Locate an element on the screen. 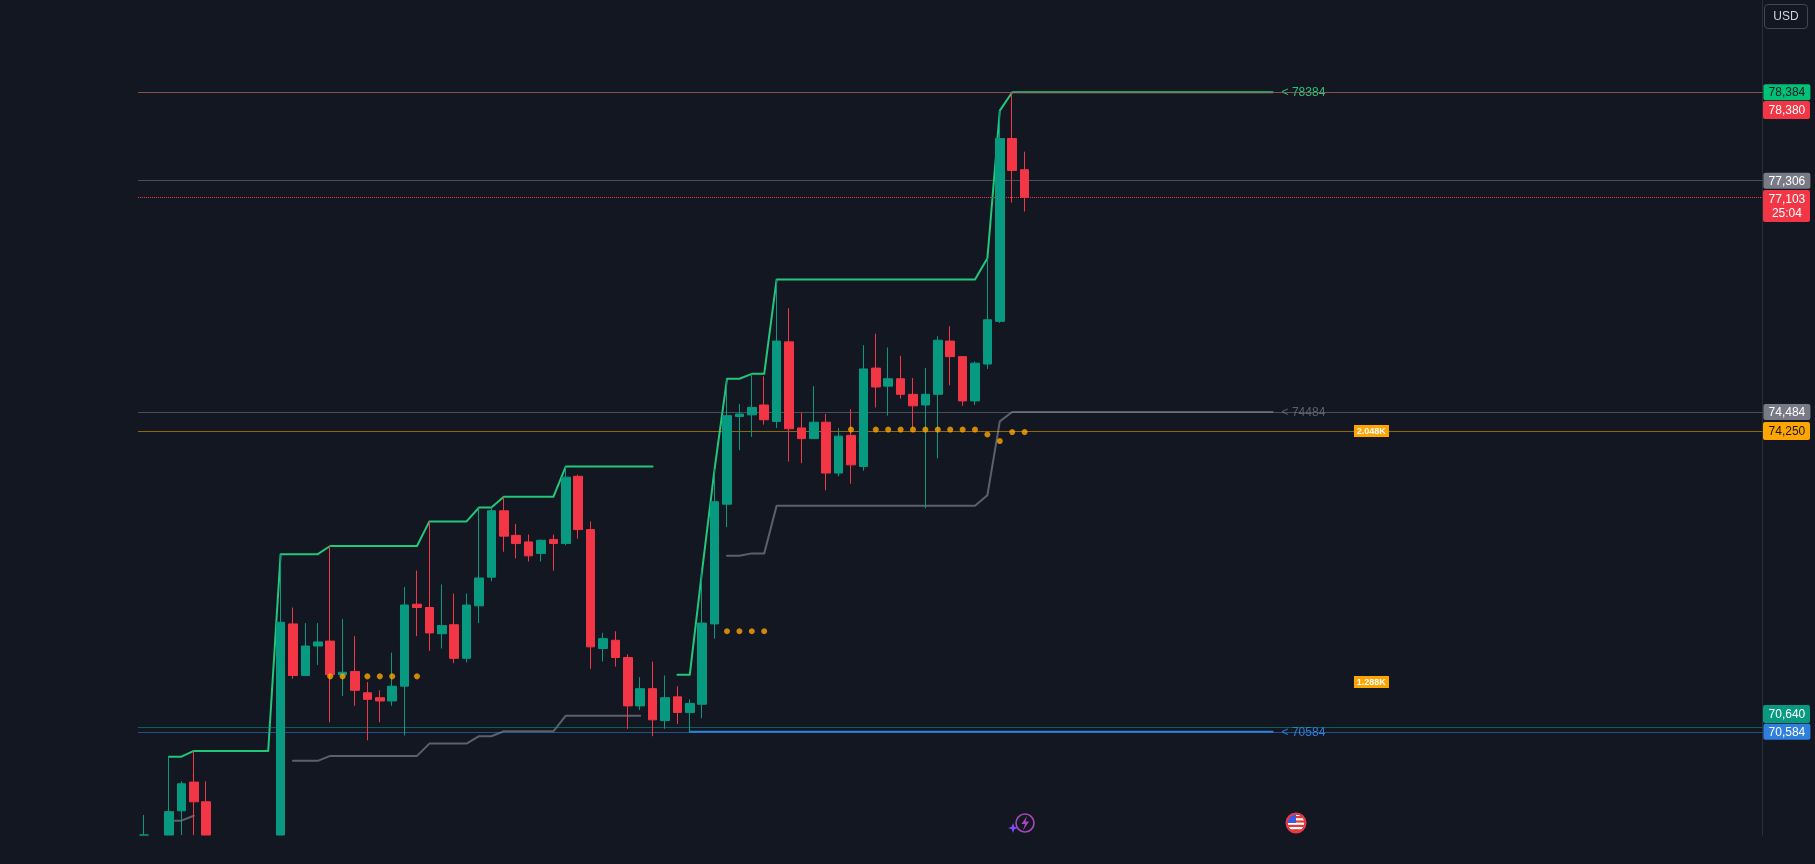 This screenshot has height=864, width=1815. y-tick-label: 70,584 is located at coordinates (1787, 731).